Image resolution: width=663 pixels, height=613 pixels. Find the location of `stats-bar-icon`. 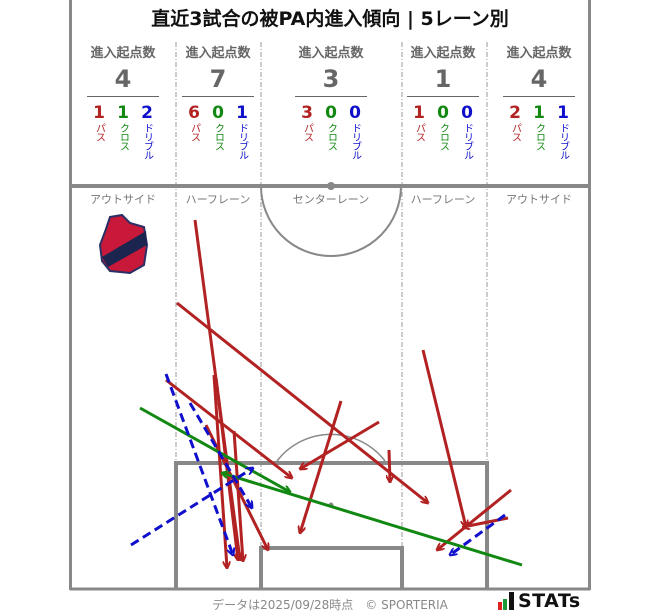

stats-bar-icon is located at coordinates (506, 601).